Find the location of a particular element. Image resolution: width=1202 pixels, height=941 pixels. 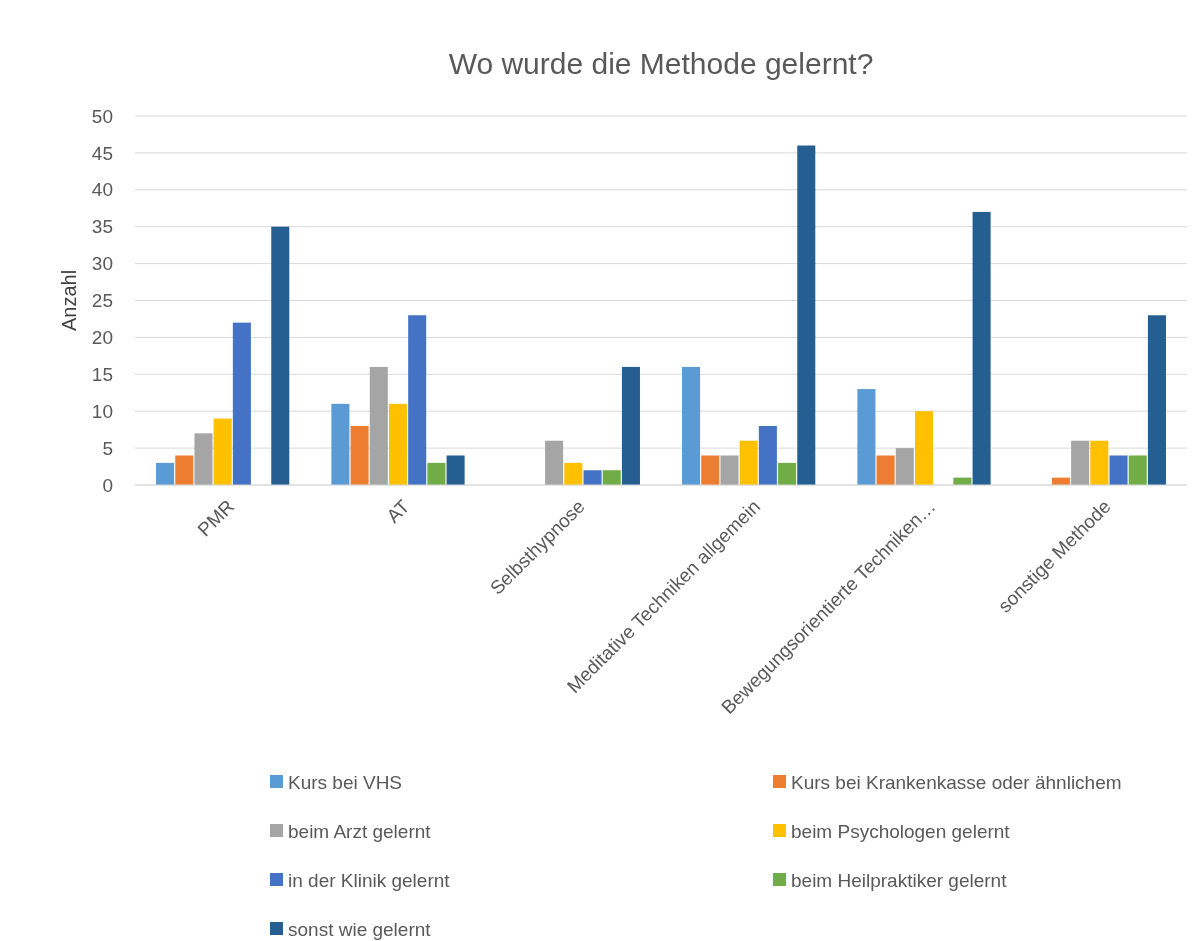

legend-label: sonst wie gelernt is located at coordinates (360, 929).